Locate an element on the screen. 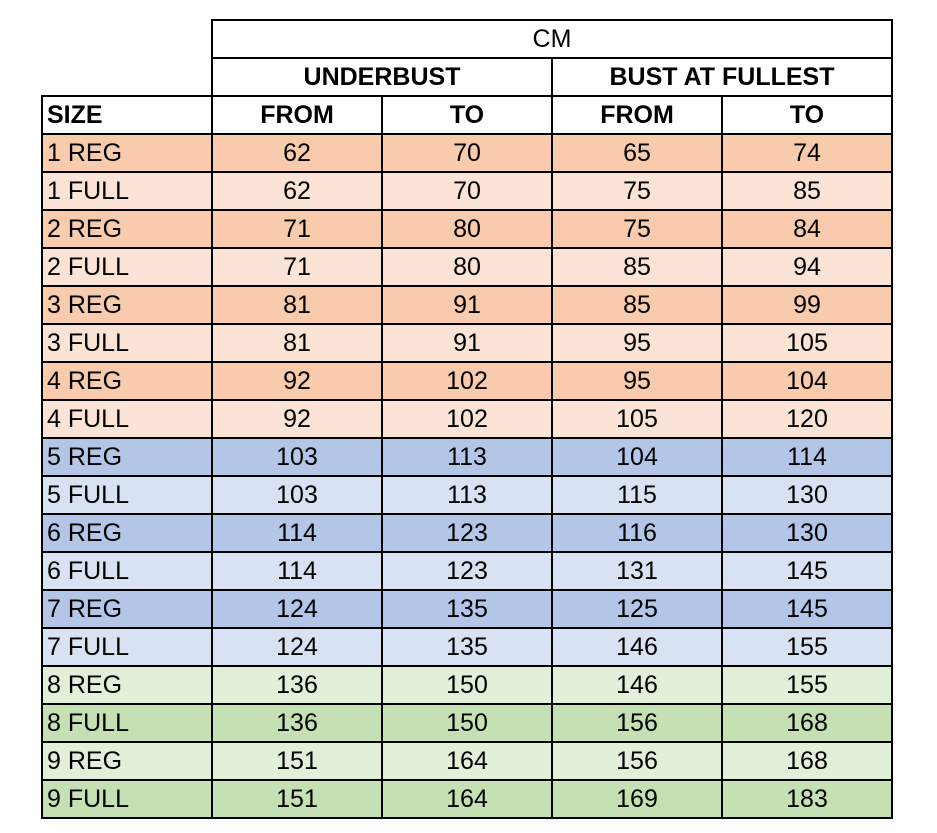 The height and width of the screenshot is (833, 937). underbust-to-cell: 150 is located at coordinates (467, 685).